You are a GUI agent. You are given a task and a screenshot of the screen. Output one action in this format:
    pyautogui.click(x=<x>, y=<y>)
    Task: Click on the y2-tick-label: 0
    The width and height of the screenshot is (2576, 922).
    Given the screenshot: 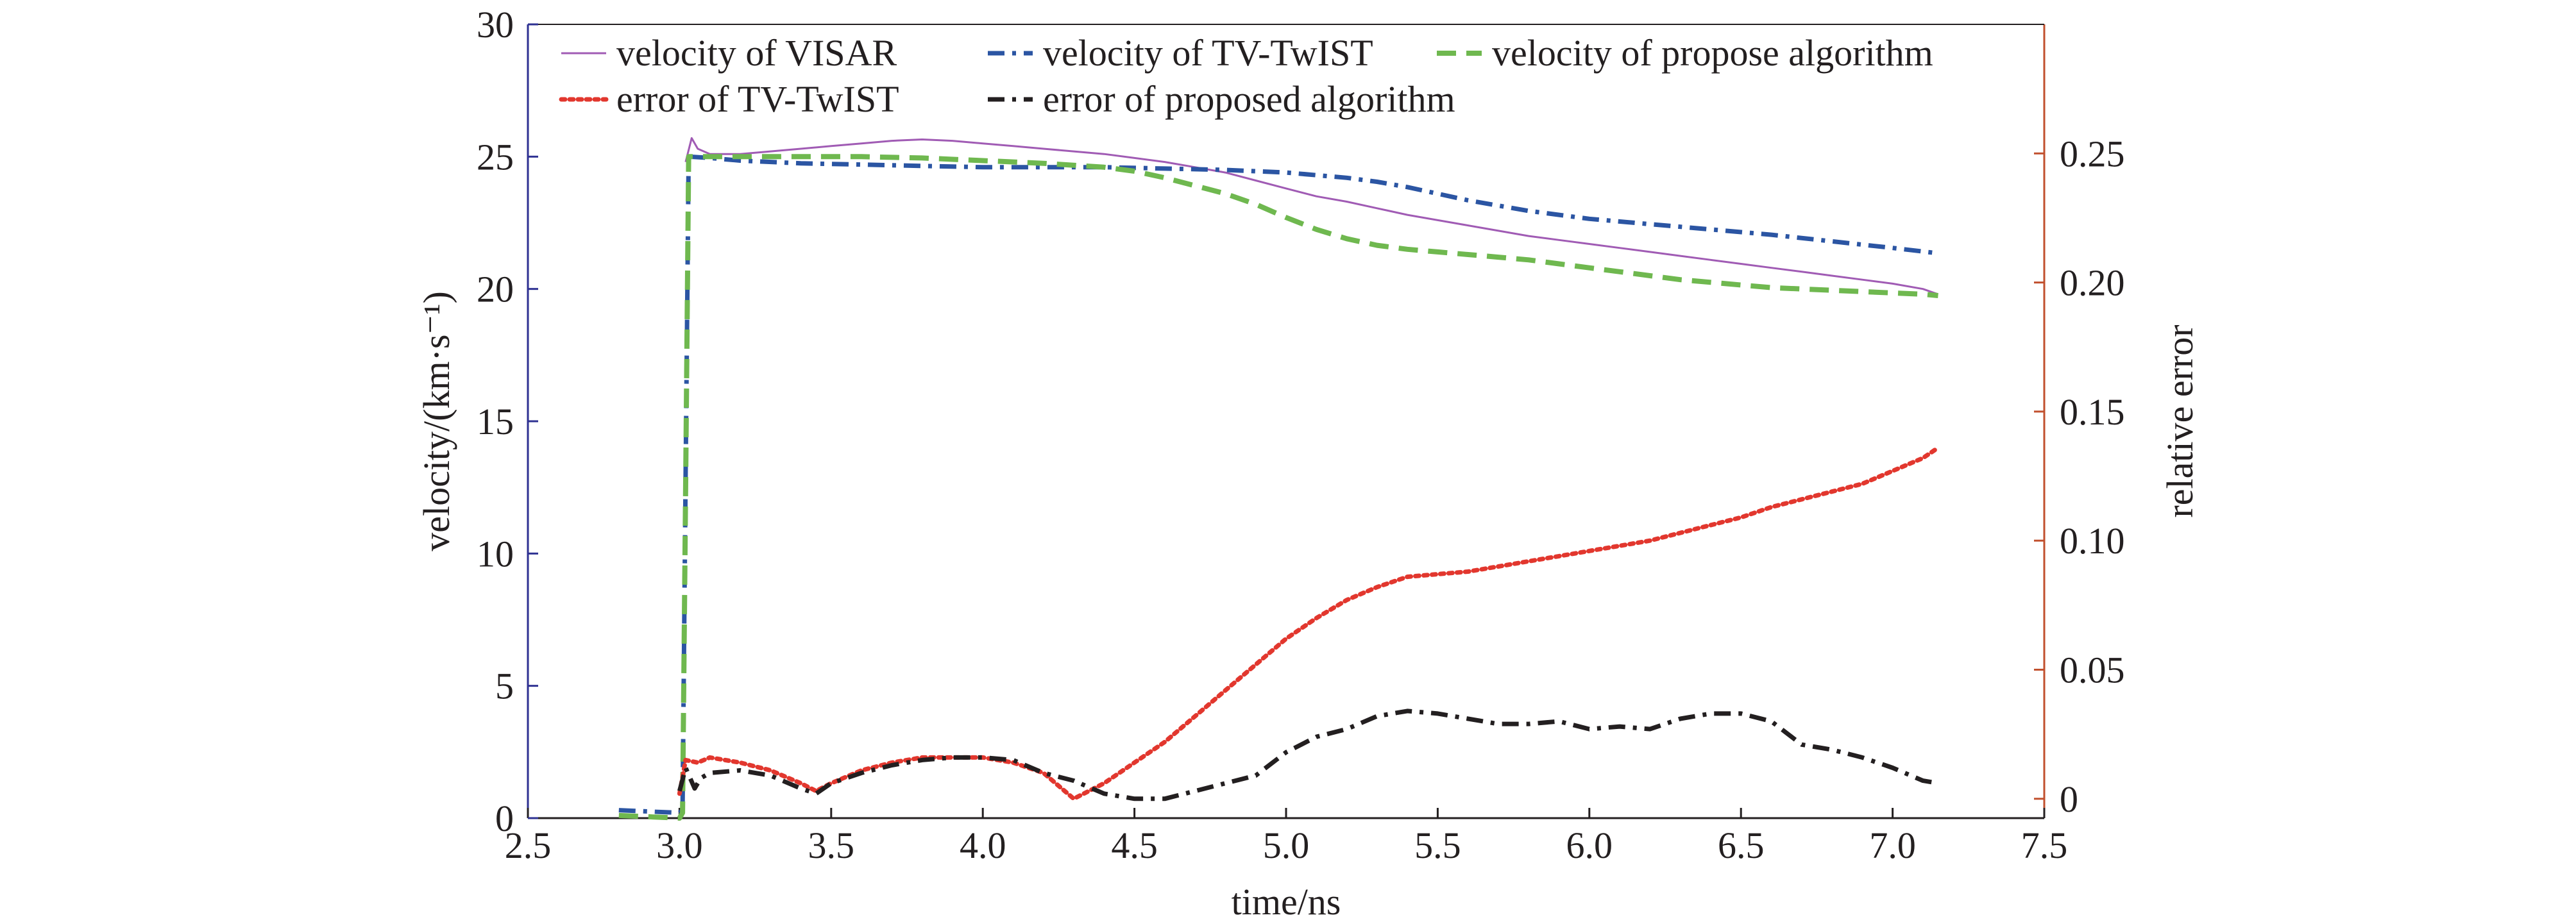 What is the action you would take?
    pyautogui.click(x=2069, y=799)
    